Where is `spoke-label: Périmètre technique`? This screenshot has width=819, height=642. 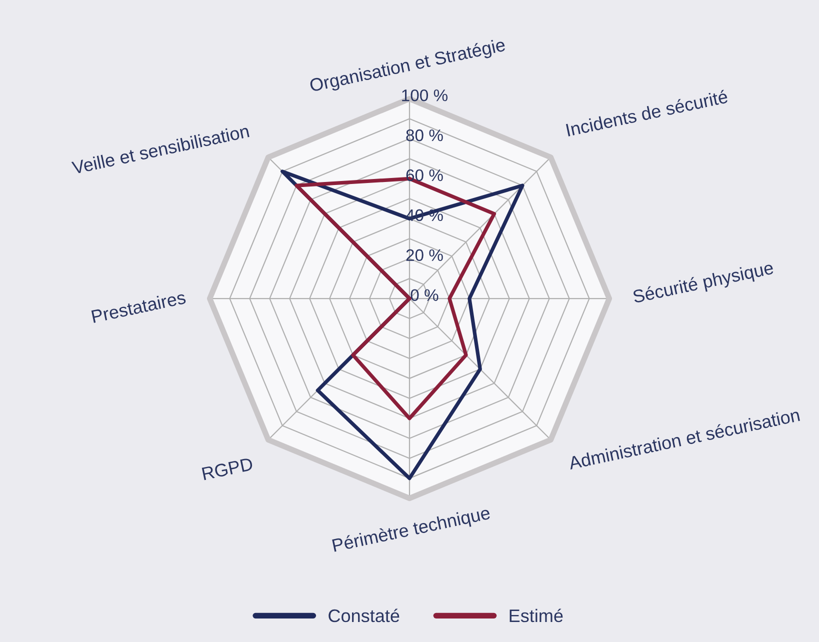 spoke-label: Périmètre technique is located at coordinates (412, 531).